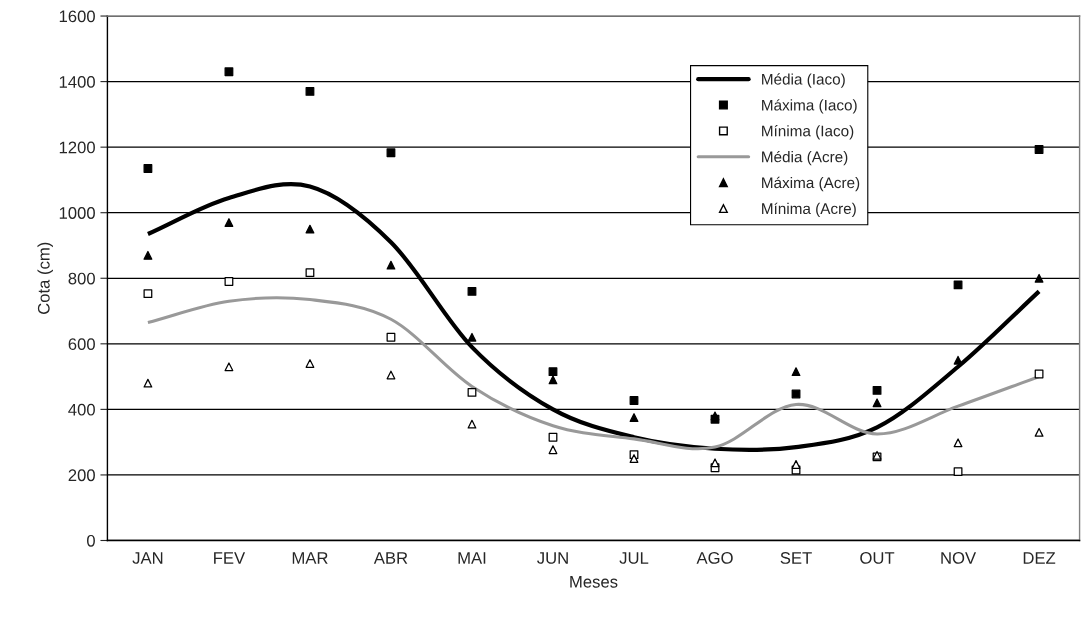 Image resolution: width=1085 pixels, height=617 pixels. What do you see at coordinates (808, 132) in the screenshot?
I see `legend-label: Mínima (Iaco)` at bounding box center [808, 132].